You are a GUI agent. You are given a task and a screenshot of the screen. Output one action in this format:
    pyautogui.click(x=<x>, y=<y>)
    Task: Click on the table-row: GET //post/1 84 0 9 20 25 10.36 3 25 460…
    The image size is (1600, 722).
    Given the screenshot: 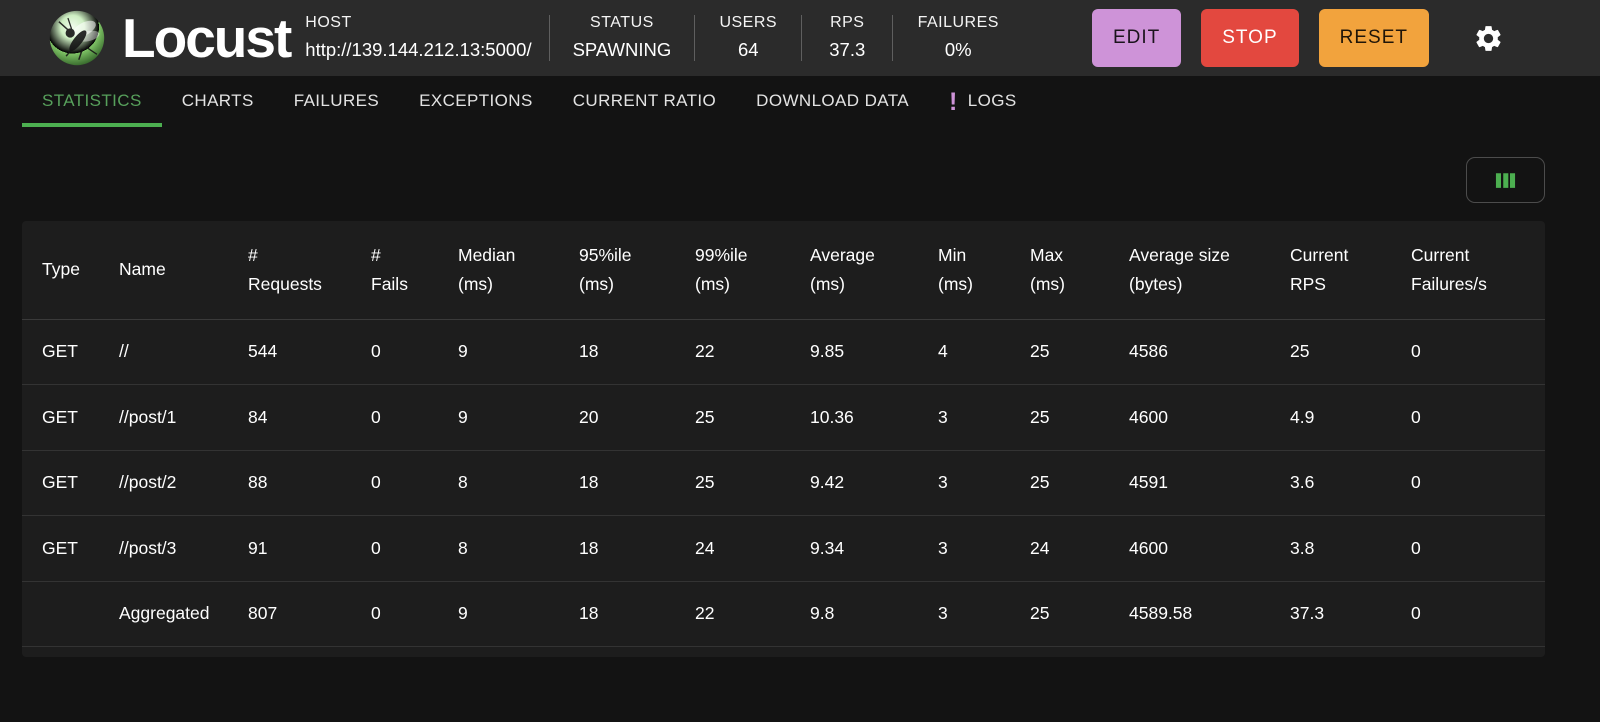 What is the action you would take?
    pyautogui.click(x=783, y=417)
    